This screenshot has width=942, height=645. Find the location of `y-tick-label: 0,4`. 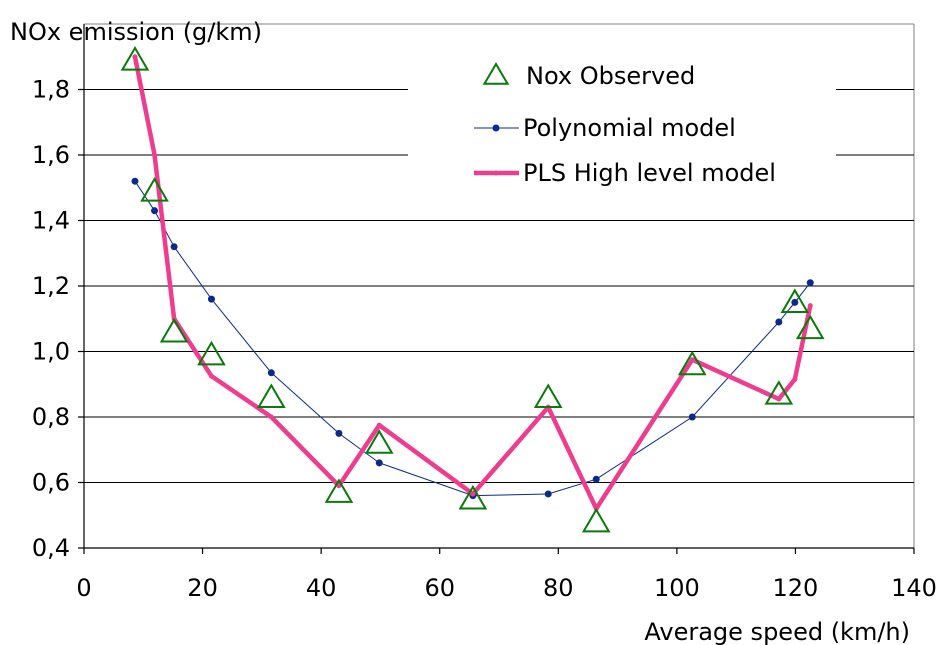

y-tick-label: 0,4 is located at coordinates (51, 548).